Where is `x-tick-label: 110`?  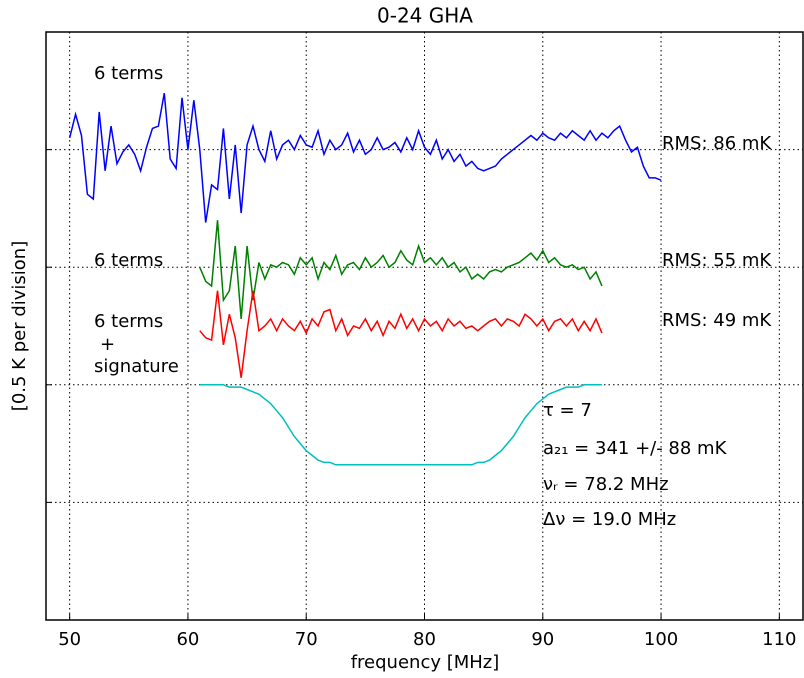
x-tick-label: 110 is located at coordinates (779, 639).